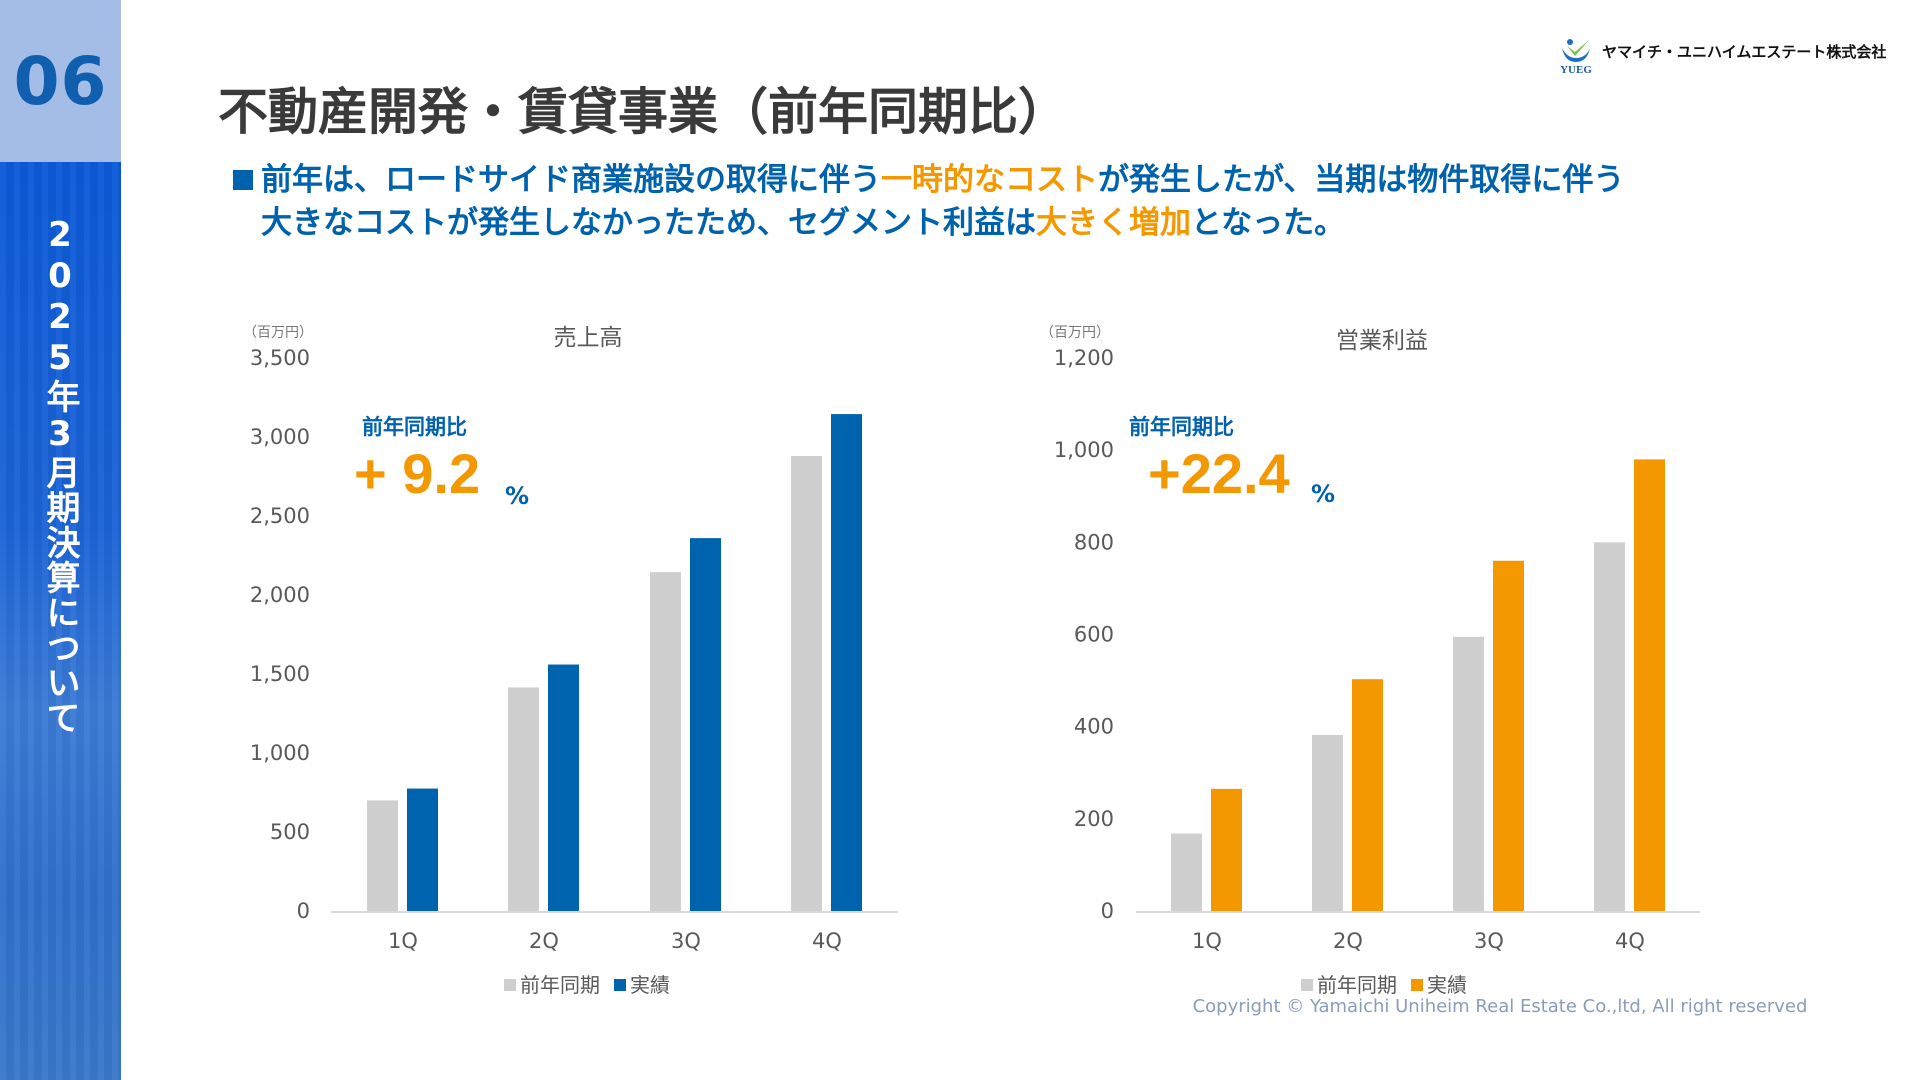 This screenshot has width=1920, height=1080. Describe the element at coordinates (1113, 223) in the screenshot. I see `summary-highlight: 大きく増加` at that location.